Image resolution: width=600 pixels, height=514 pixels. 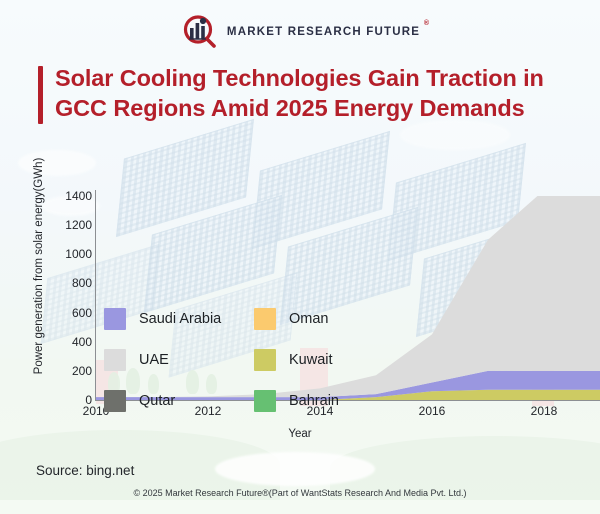 I want to click on x-tick-label: 2014, so click(x=320, y=411).